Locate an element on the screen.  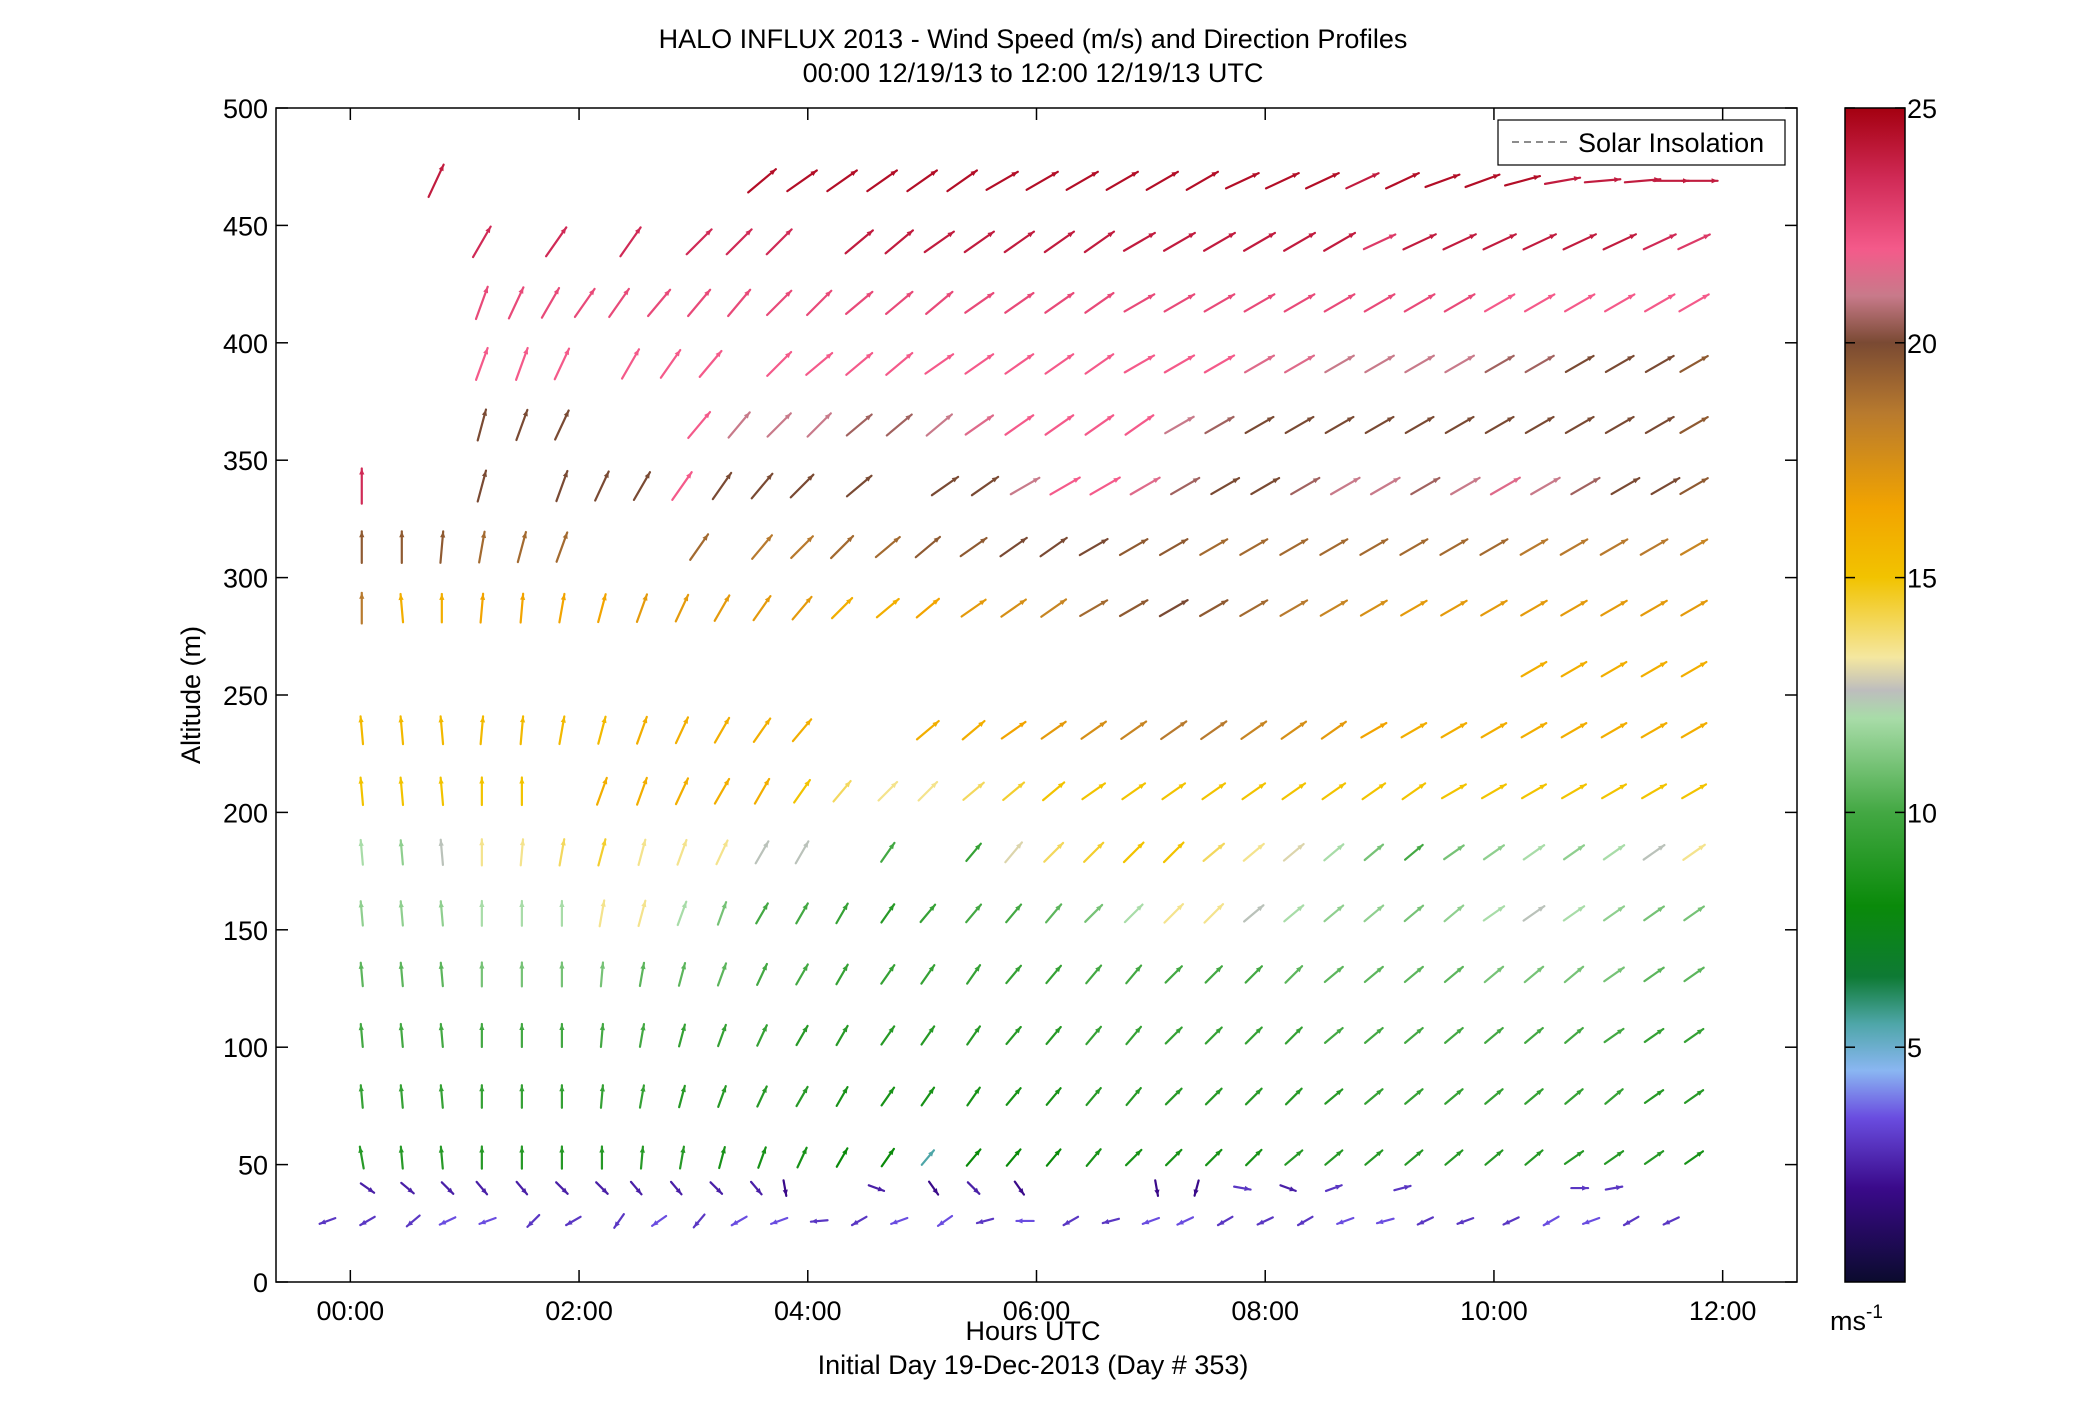
x-tick-label: 12:00 is located at coordinates (1723, 1311).